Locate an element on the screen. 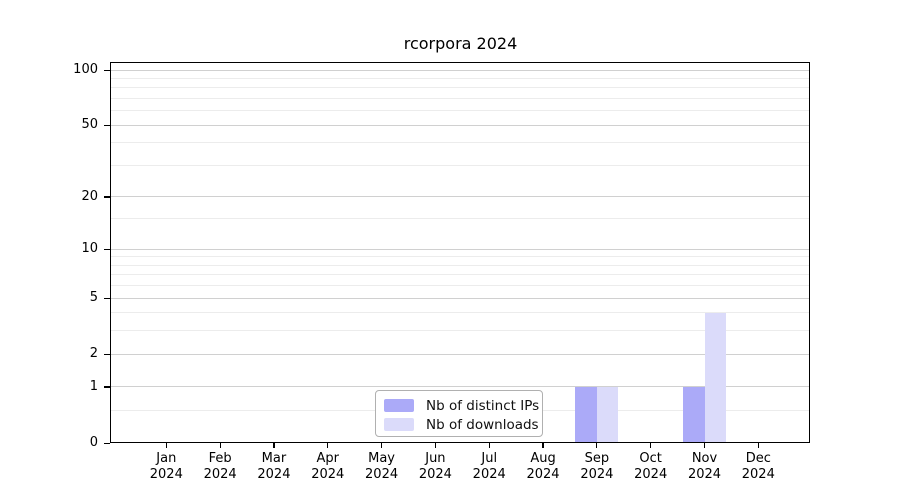 The height and width of the screenshot is (500, 900). legend-item-downloads: Nb of downloads is located at coordinates (461, 424).